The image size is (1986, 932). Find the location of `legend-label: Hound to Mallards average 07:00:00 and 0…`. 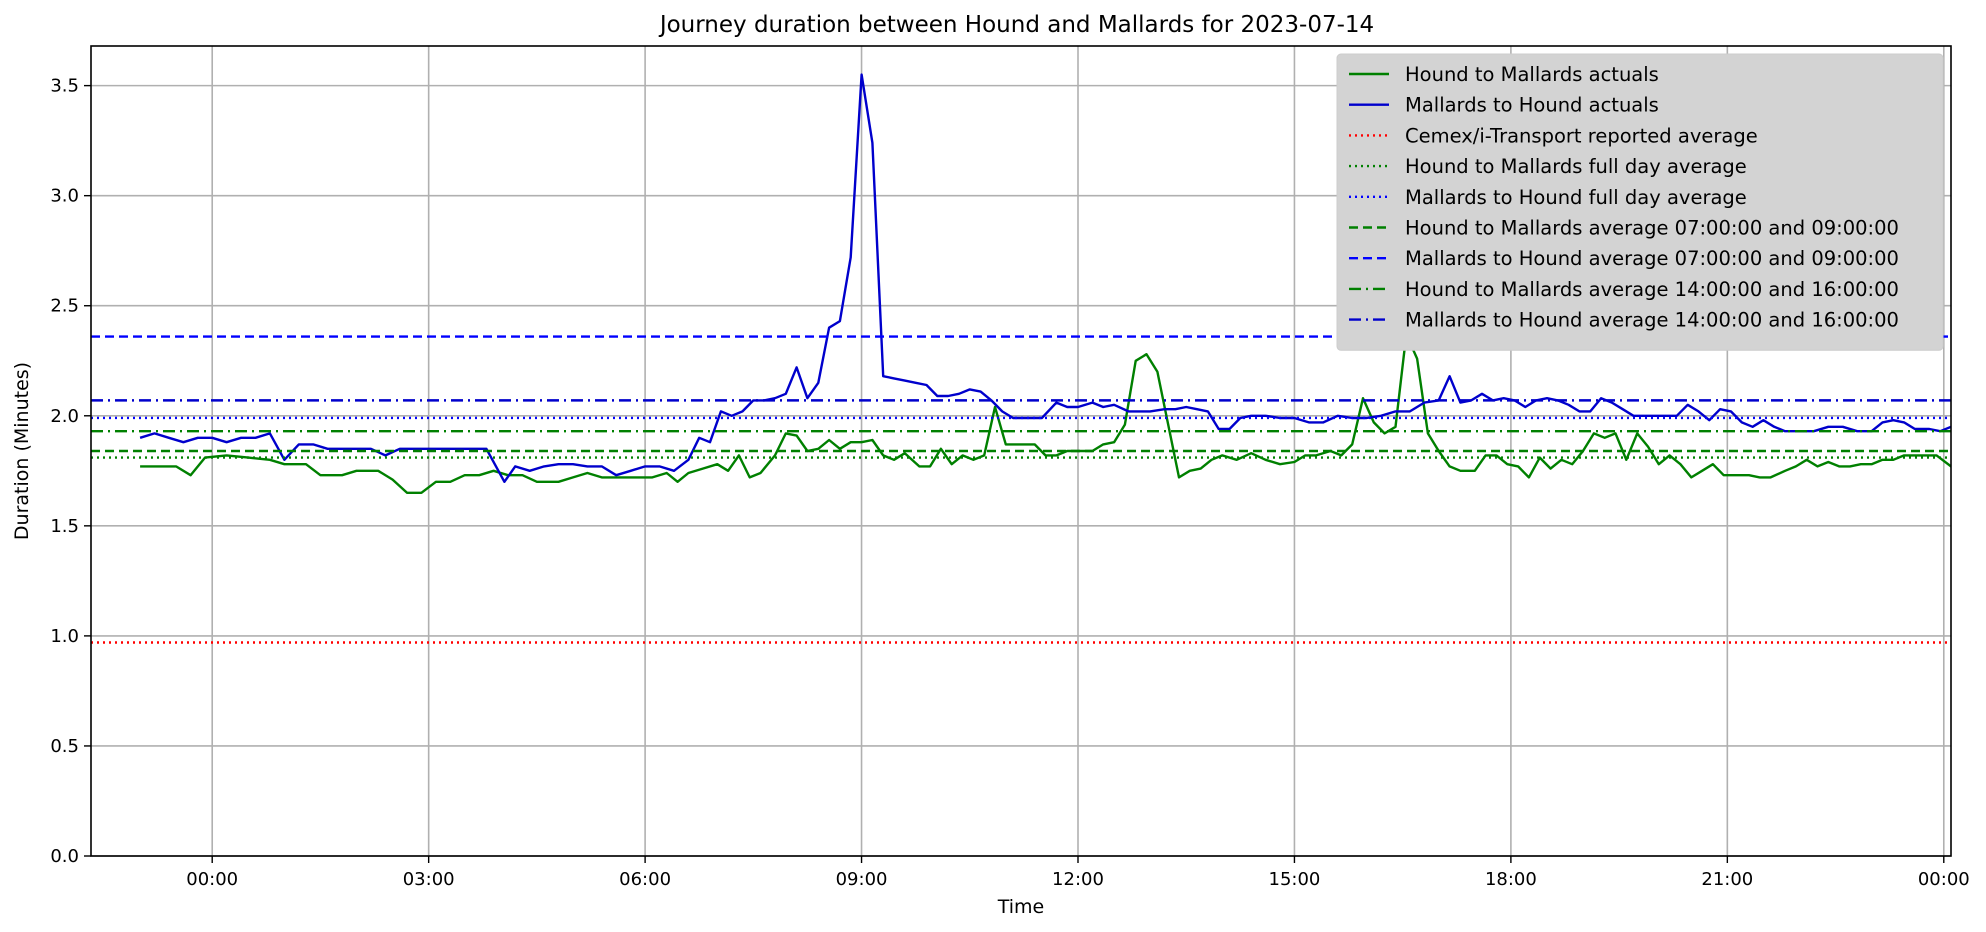

legend-label: Hound to Mallards average 07:00:00 and 0… is located at coordinates (1652, 228).